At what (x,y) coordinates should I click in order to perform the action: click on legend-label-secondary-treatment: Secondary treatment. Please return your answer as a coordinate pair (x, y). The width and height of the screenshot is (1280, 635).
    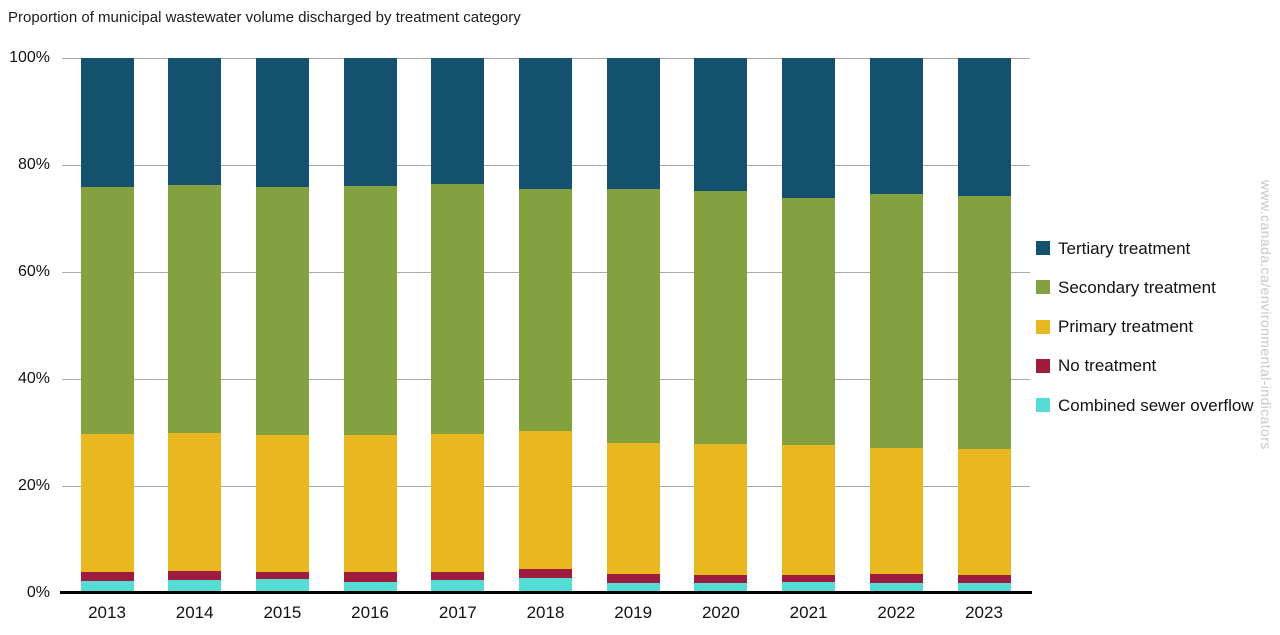
    Looking at the image, I should click on (1137, 287).